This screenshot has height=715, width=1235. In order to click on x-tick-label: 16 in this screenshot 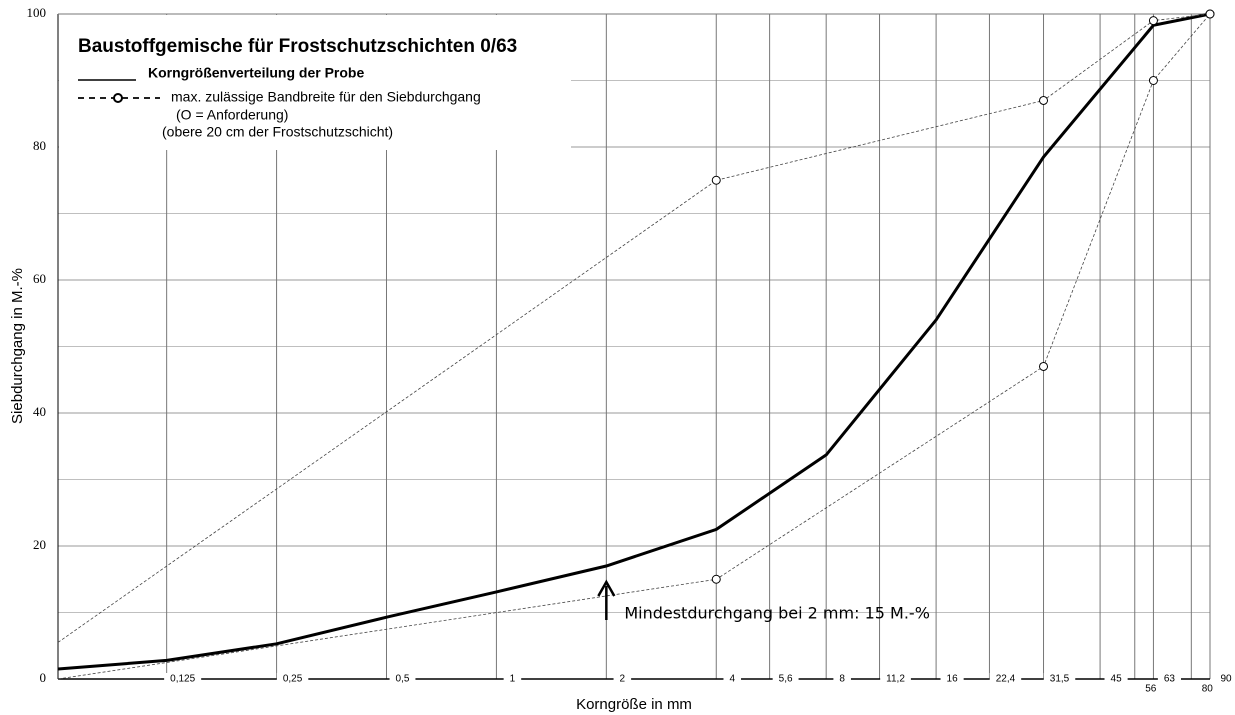, I will do `click(953, 679)`.